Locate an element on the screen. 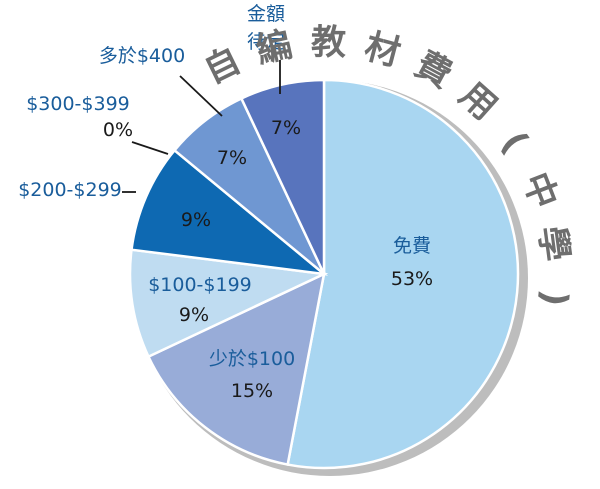  title-character: 自 is located at coordinates (222, 66).